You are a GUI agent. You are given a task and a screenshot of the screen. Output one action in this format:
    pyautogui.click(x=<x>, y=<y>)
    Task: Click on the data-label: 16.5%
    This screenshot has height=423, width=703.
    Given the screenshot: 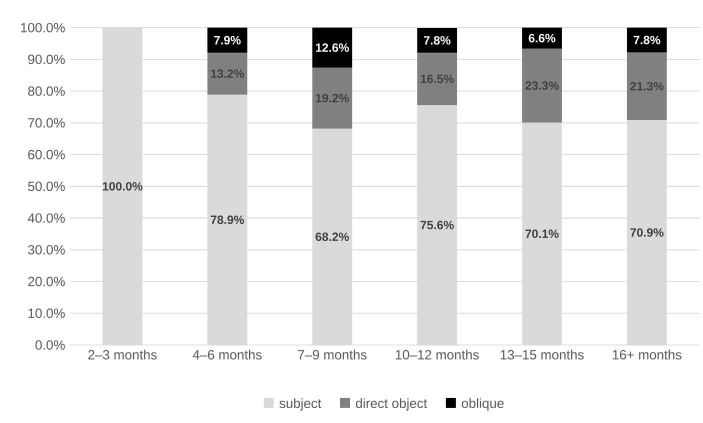 What is the action you would take?
    pyautogui.click(x=437, y=79)
    